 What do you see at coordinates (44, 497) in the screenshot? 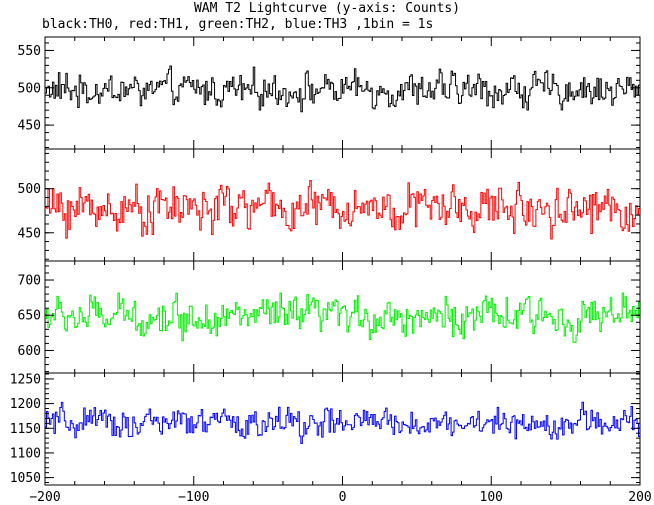
I see `x-tick-label: −200` at bounding box center [44, 497].